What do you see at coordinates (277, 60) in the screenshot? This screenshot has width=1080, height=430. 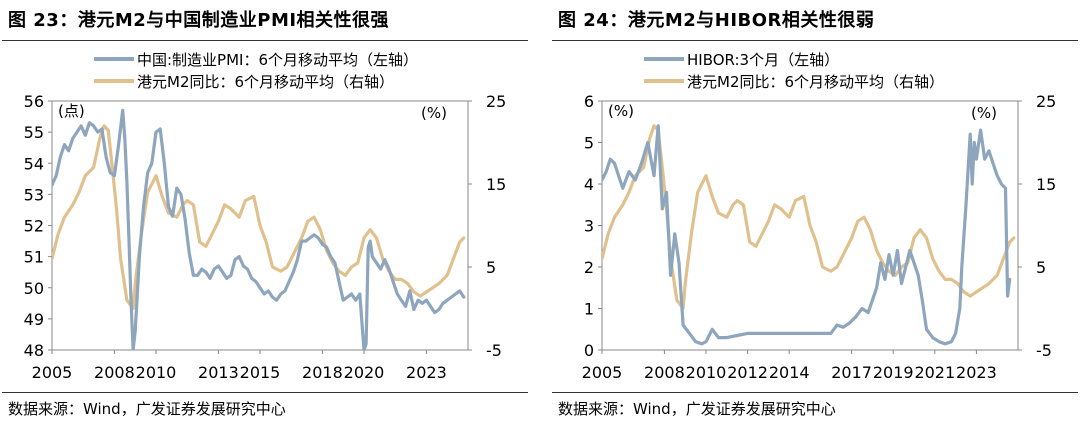 I see `legend-label: 中国:制造业PMI：6个月移动平均（左轴）` at bounding box center [277, 60].